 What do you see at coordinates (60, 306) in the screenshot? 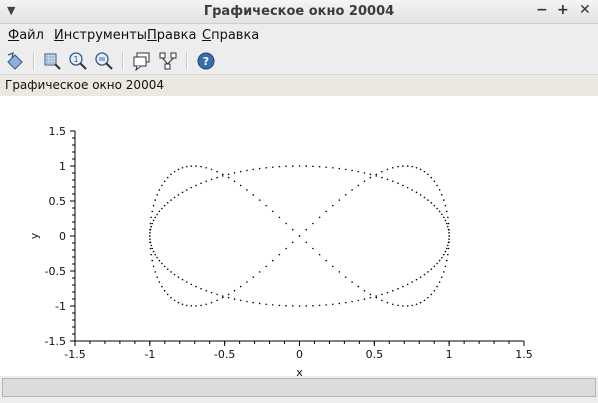
I see `y-tick-label: -1` at bounding box center [60, 306].